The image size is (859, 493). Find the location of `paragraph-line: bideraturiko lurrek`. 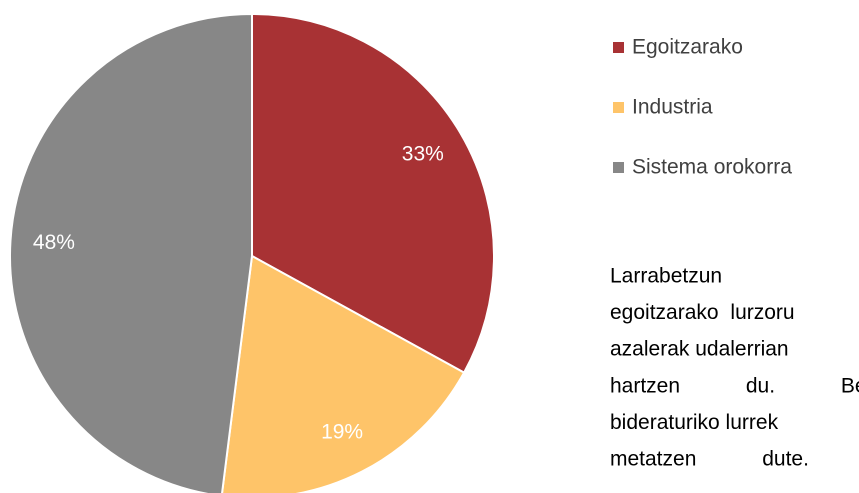

paragraph-line: bideraturiko lurrek is located at coordinates (694, 422).